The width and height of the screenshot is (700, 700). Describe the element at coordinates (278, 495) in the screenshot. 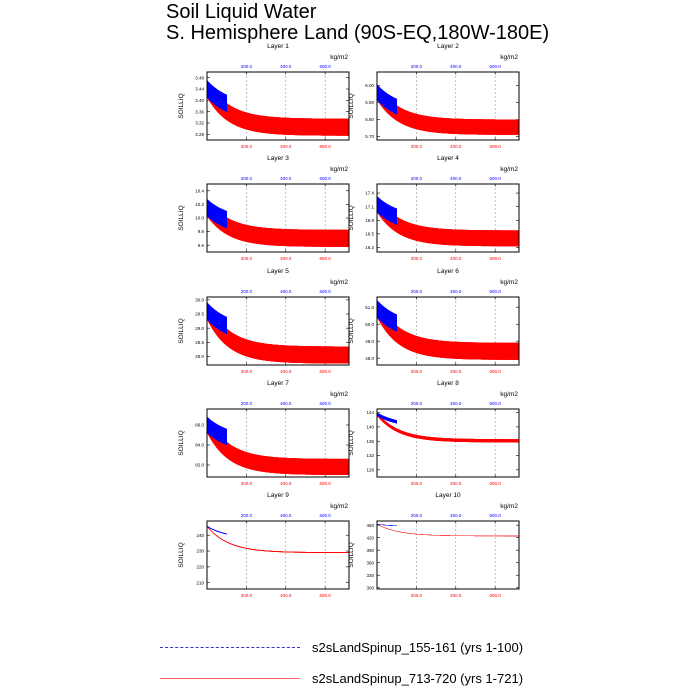

I see `panel-title: Layer 9` at that location.